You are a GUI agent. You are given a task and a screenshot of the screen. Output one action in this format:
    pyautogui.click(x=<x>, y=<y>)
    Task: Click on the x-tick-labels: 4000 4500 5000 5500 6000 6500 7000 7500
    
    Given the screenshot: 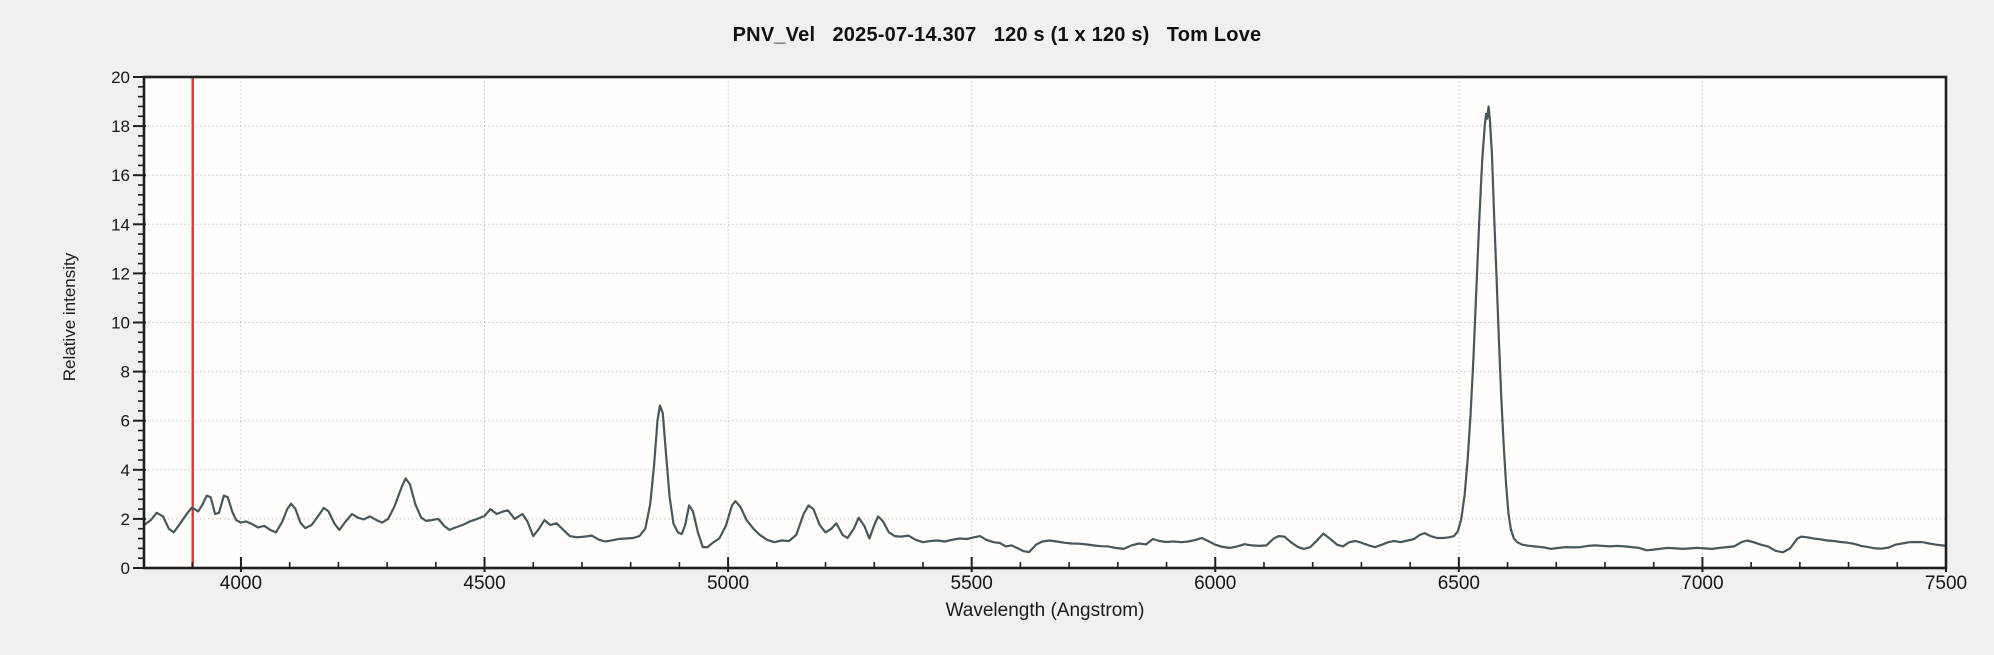 What is the action you would take?
    pyautogui.click(x=1093, y=583)
    